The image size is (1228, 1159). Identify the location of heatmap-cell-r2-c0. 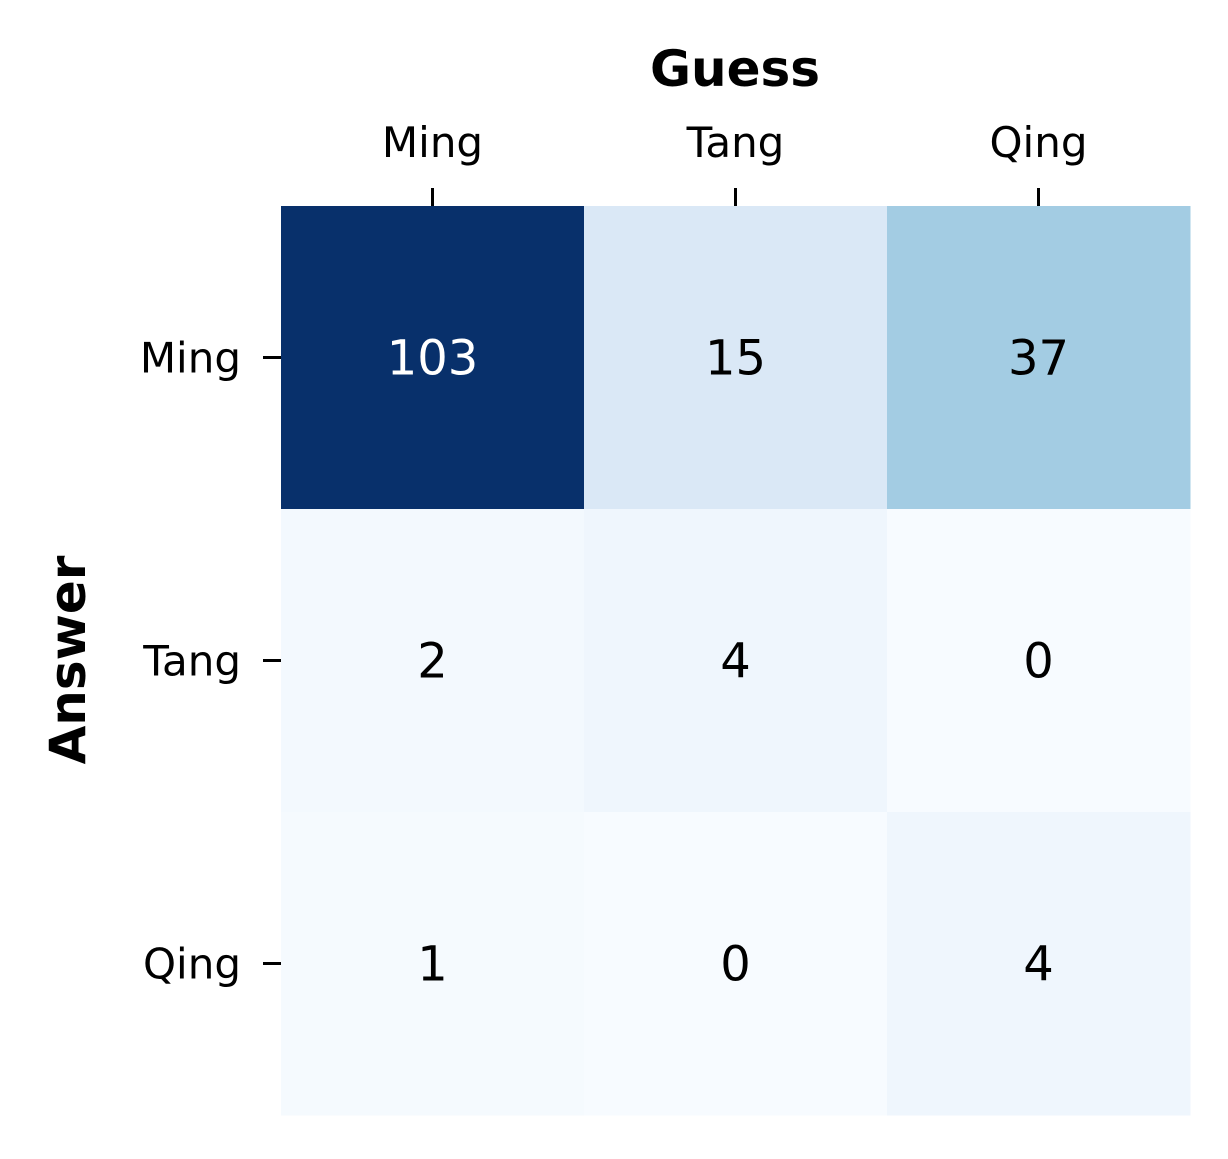
(433, 964).